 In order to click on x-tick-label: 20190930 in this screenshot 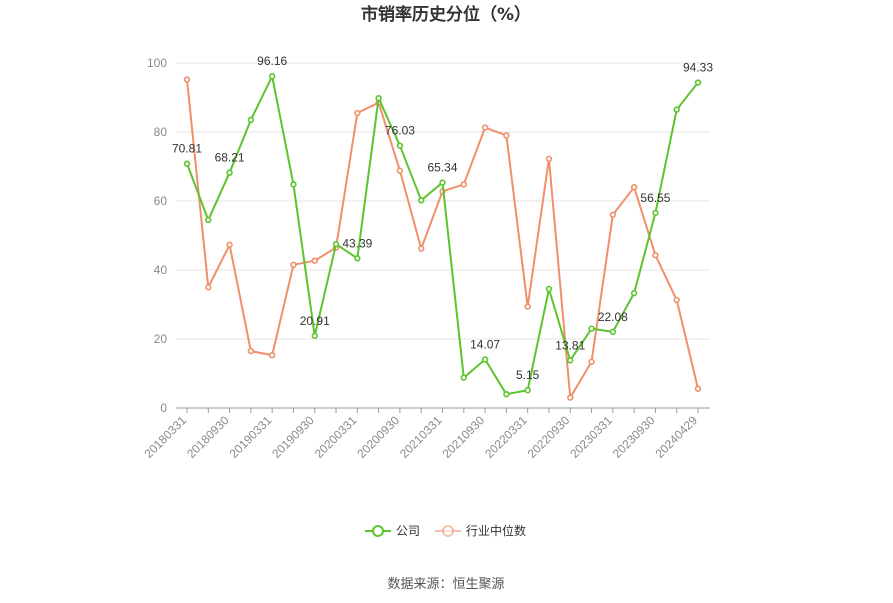, I will do `click(293, 437)`.